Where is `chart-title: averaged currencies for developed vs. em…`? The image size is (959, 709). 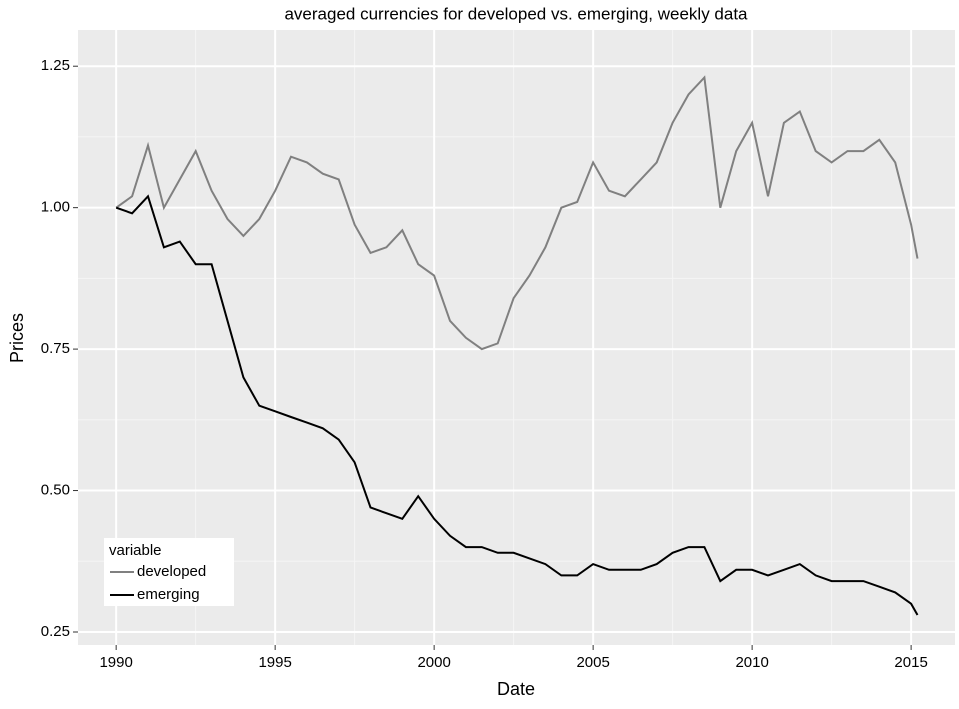 chart-title: averaged currencies for developed vs. em… is located at coordinates (516, 13).